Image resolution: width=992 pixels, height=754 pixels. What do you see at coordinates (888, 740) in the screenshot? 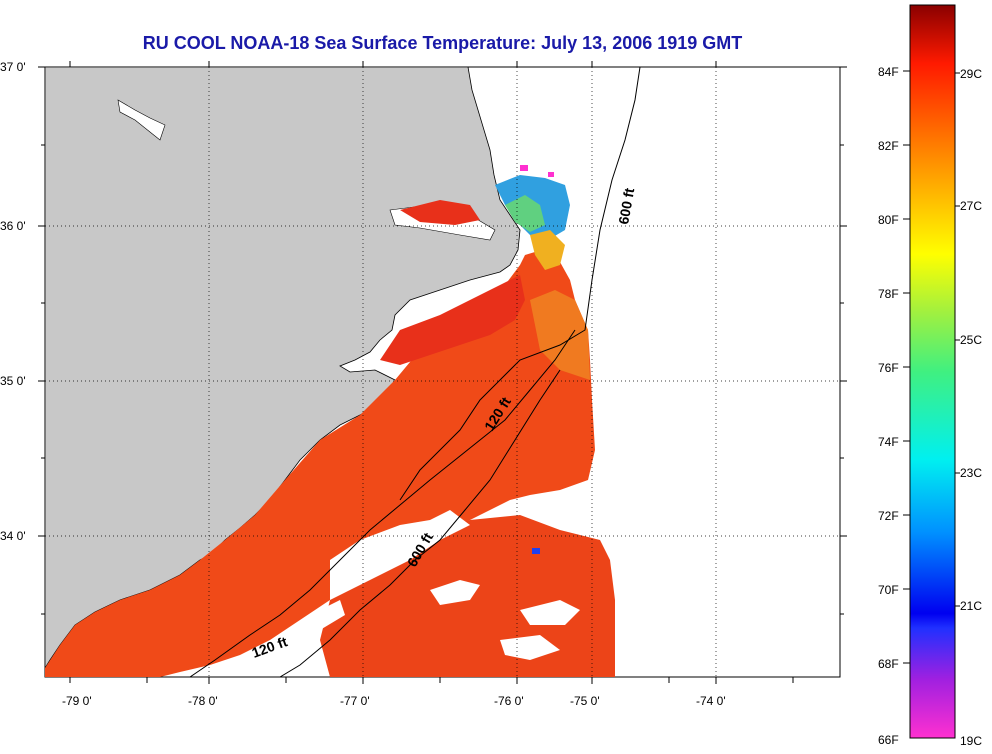
I see `colorbar-f-label: 66F` at bounding box center [888, 740].